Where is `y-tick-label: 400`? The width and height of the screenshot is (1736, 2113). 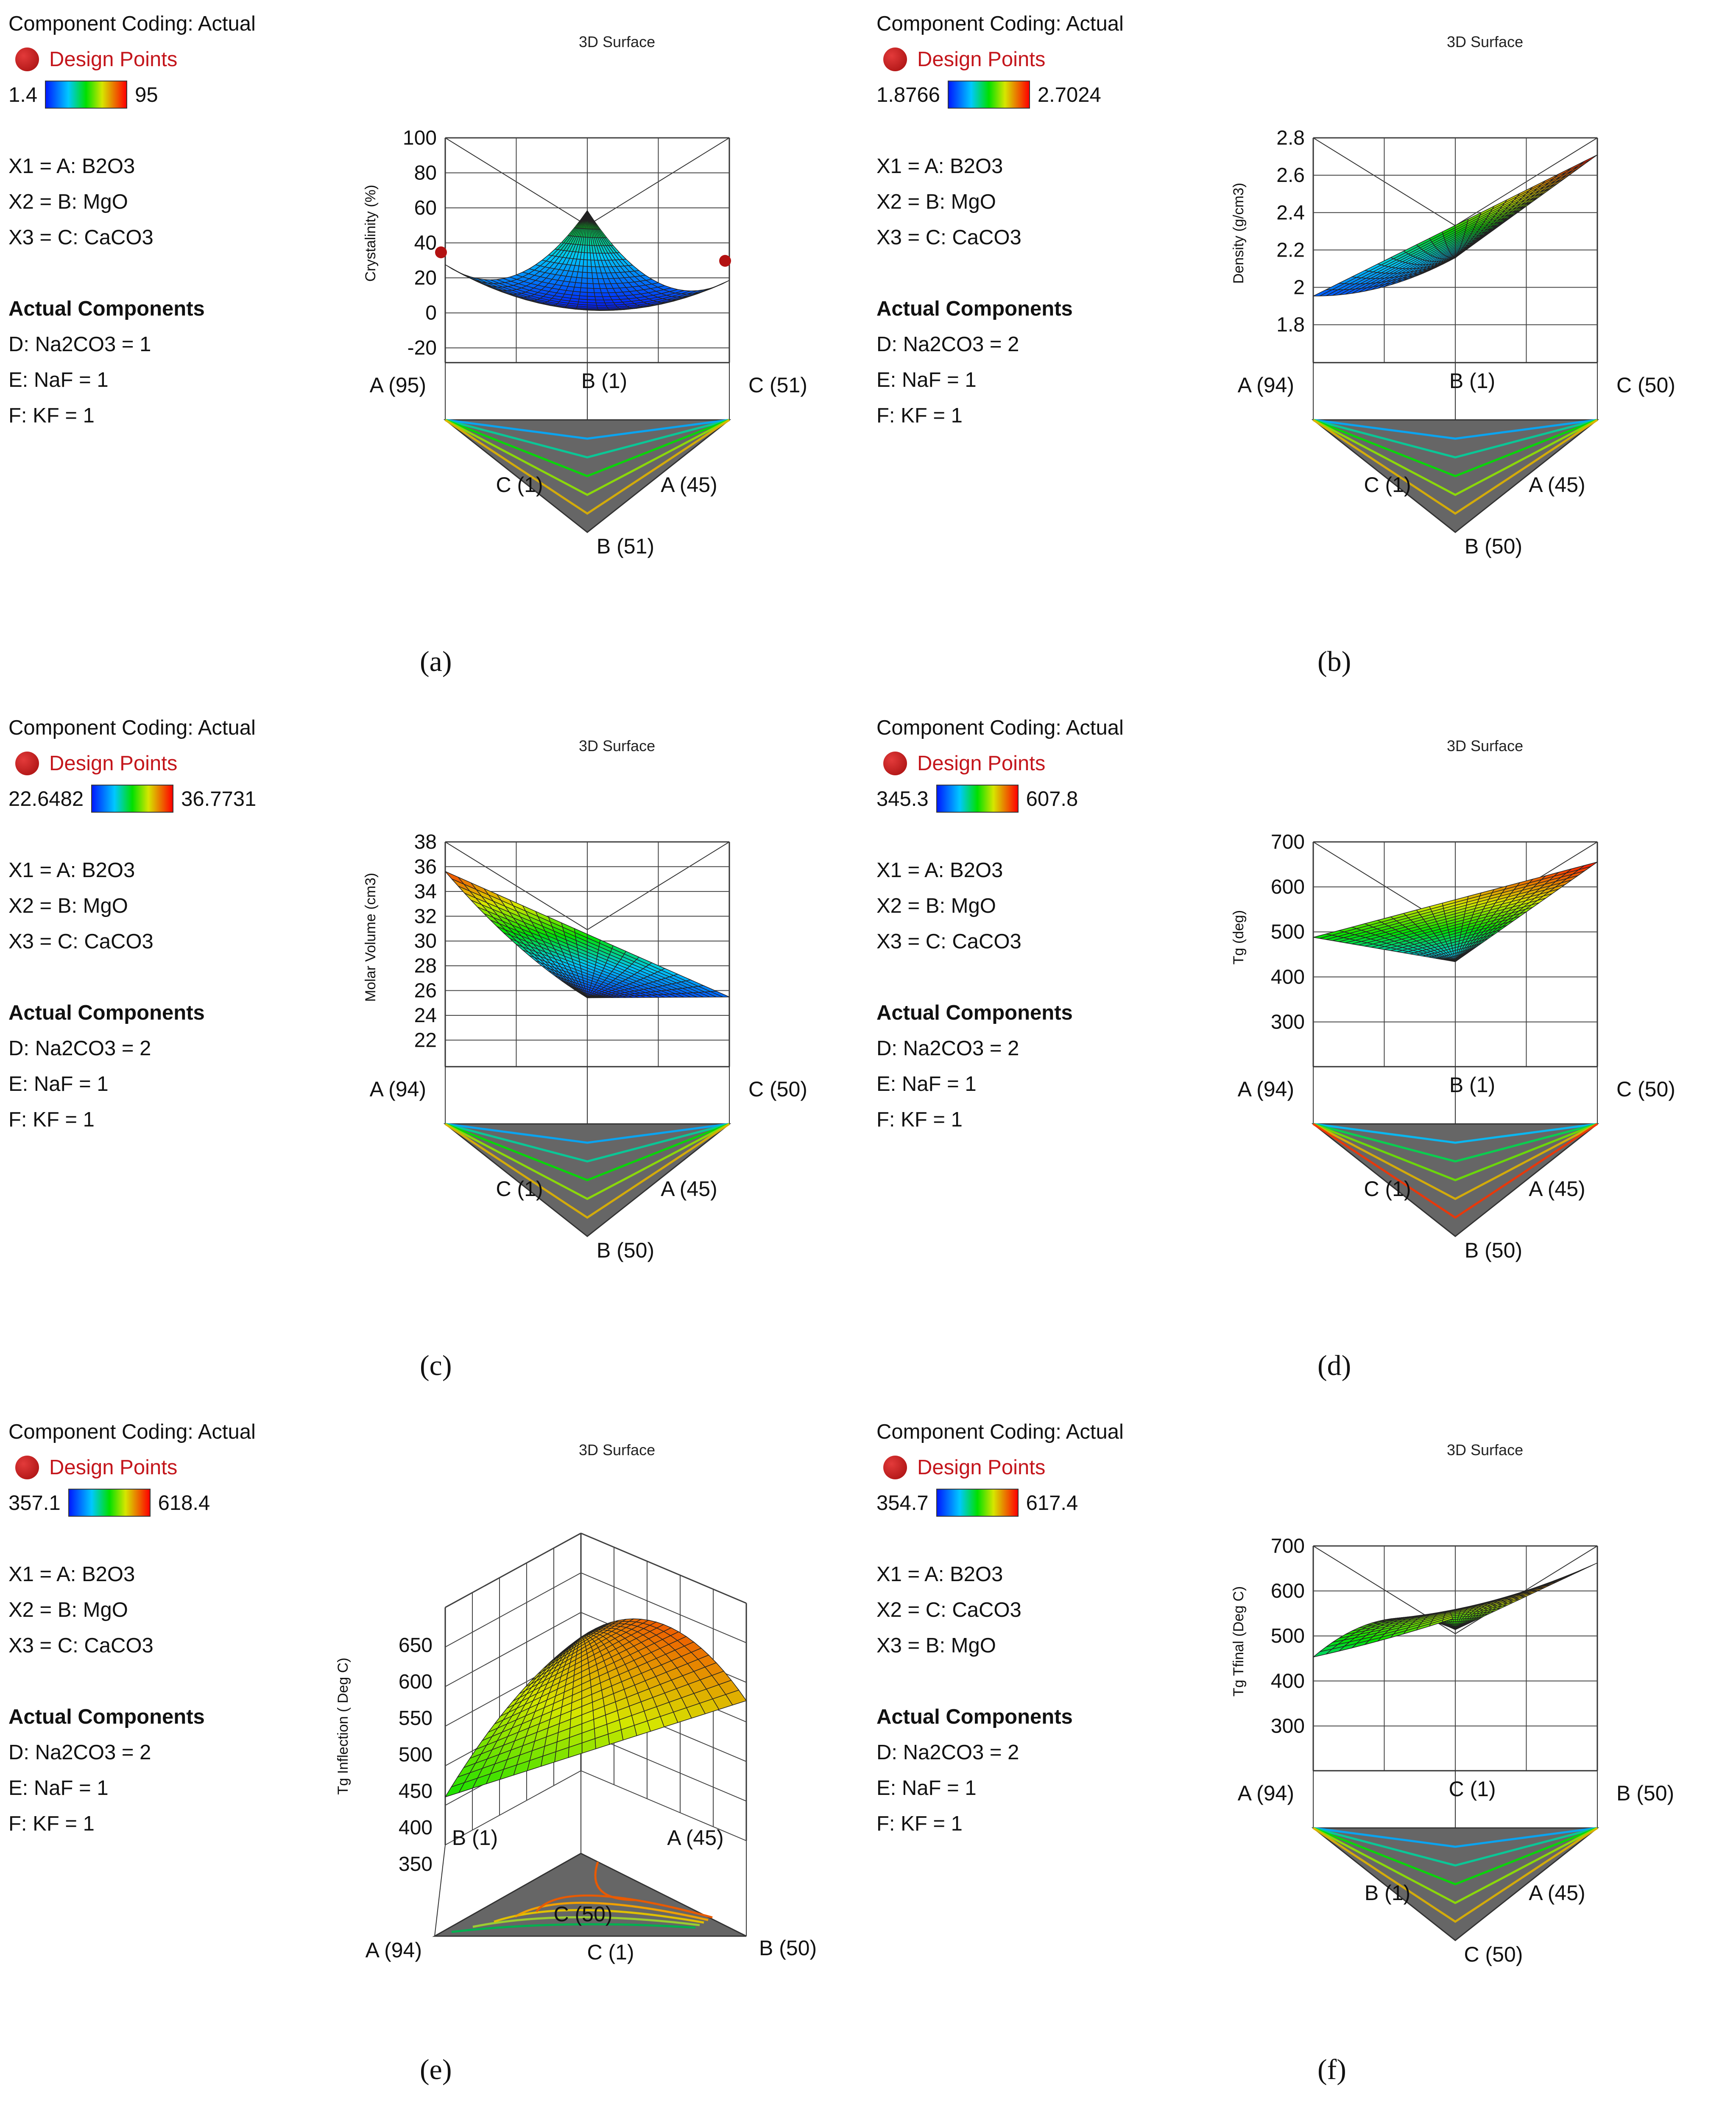
y-tick-label: 400 is located at coordinates (1288, 977).